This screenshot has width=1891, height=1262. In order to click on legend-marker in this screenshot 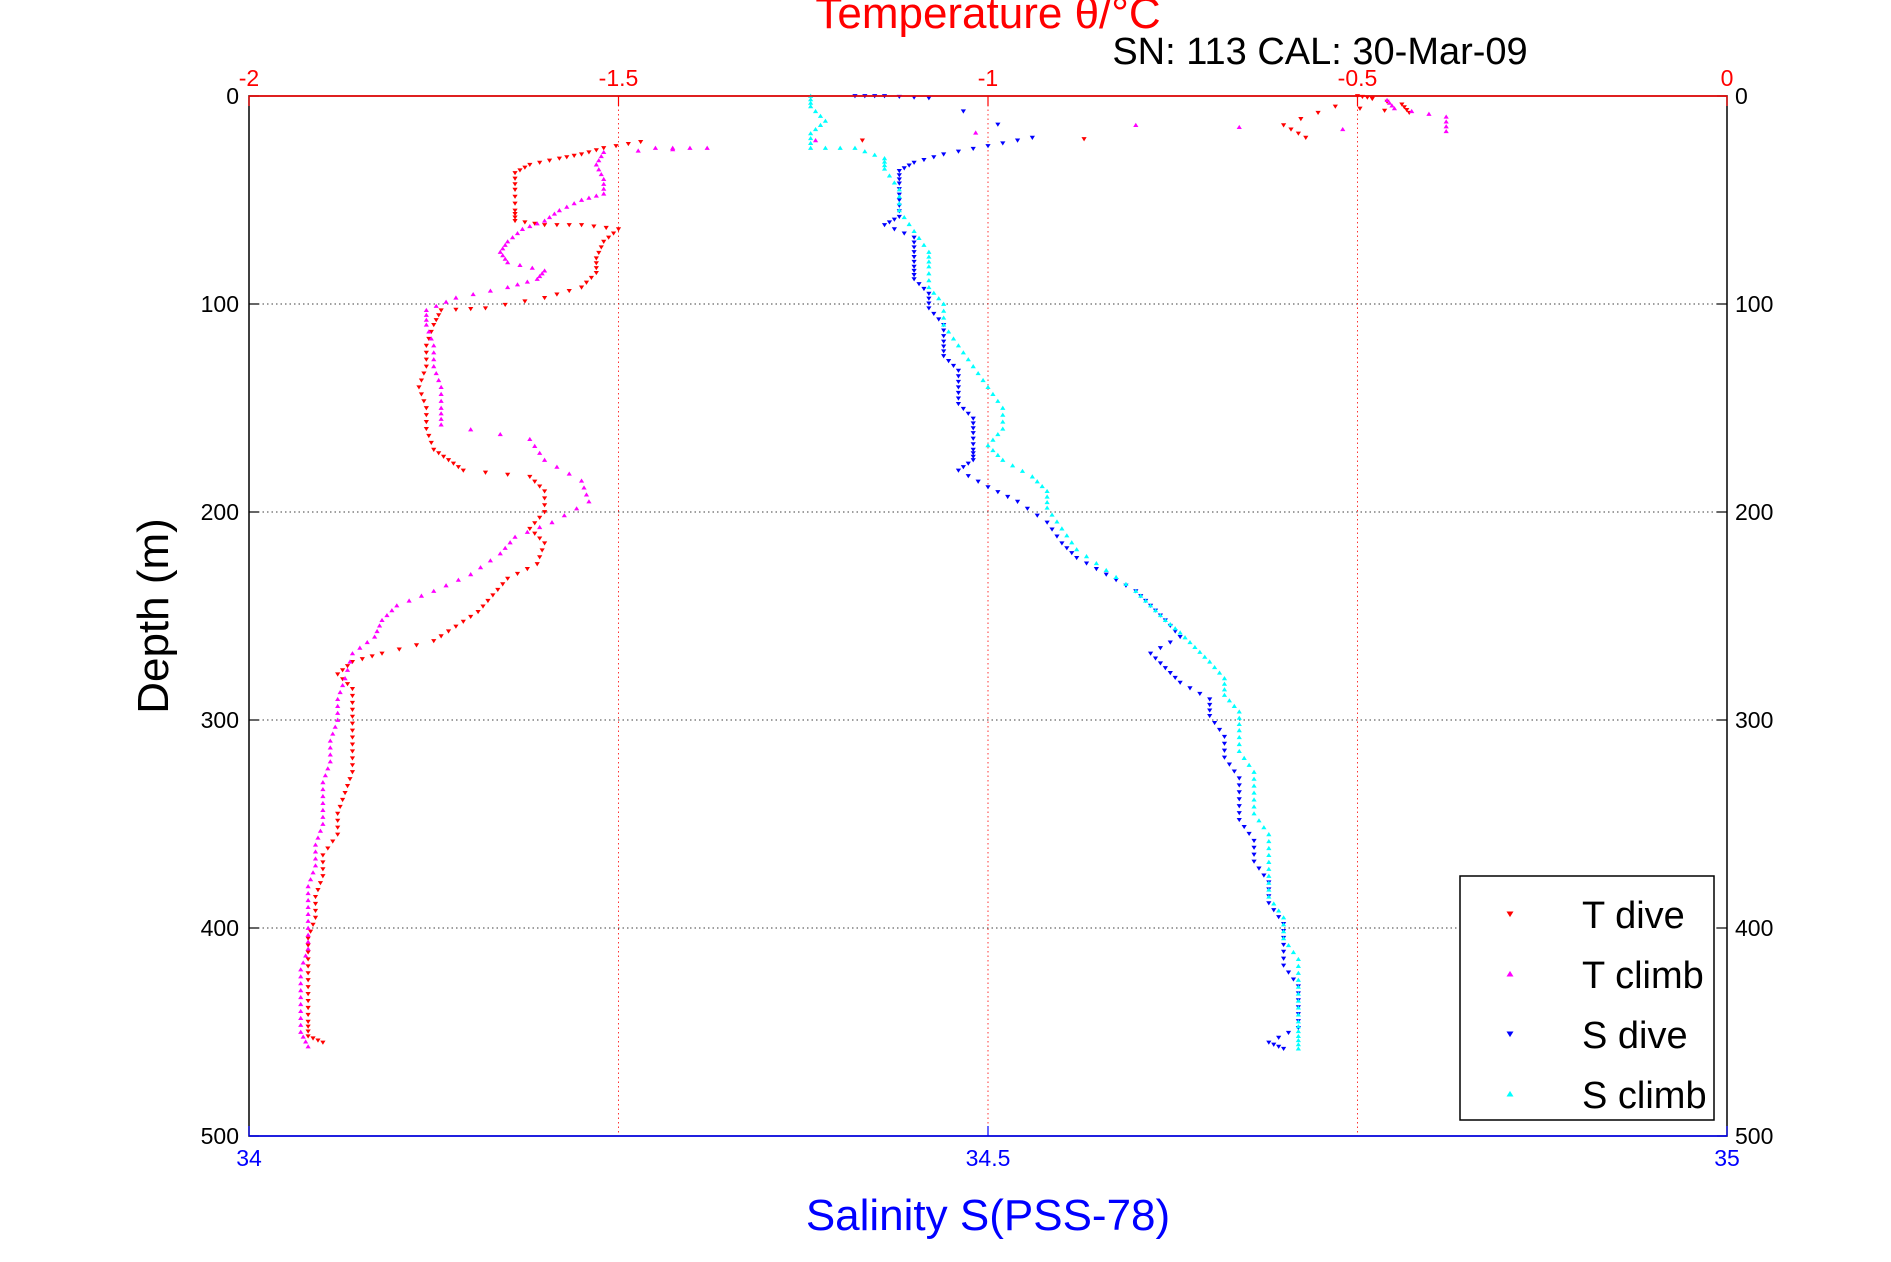, I will do `click(1510, 914)`.